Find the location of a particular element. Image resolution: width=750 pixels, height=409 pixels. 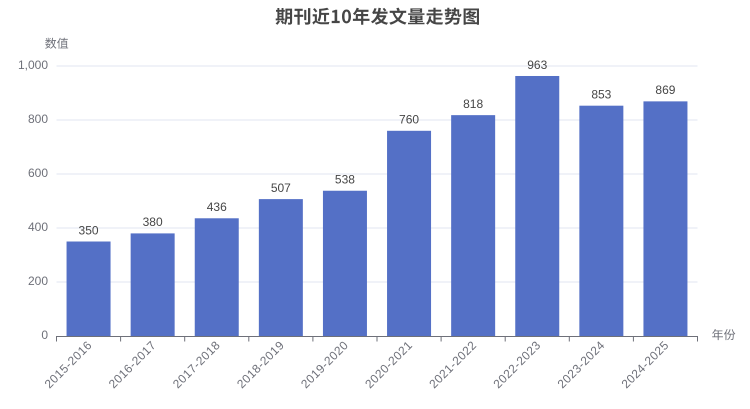

svg-text: 507 is located at coordinates (281, 188).